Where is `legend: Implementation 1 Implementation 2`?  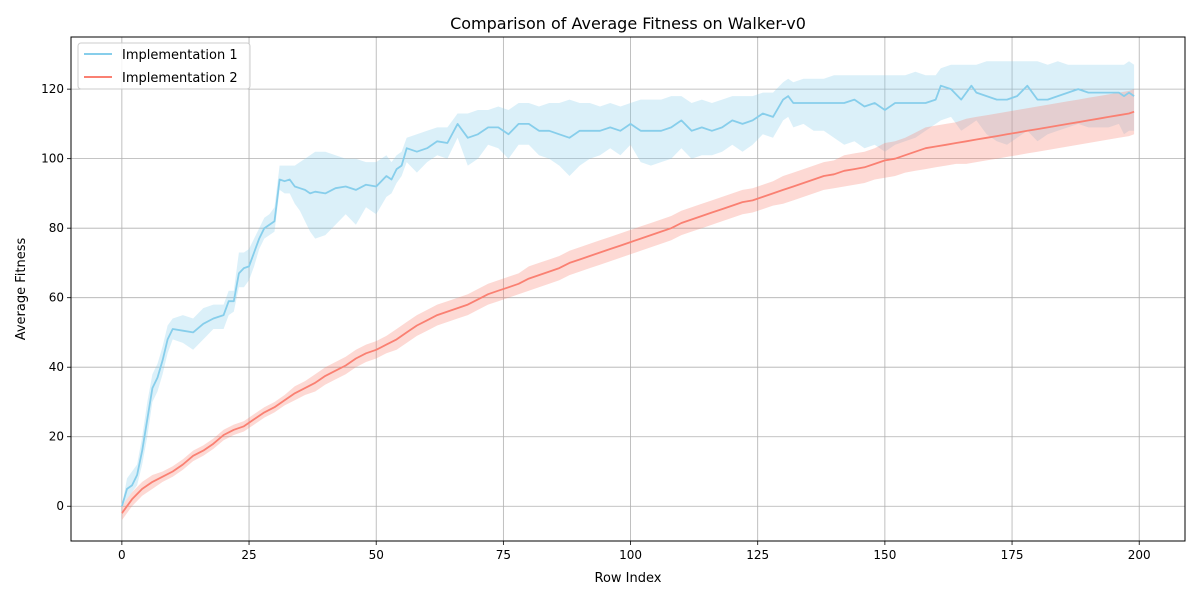 legend: Implementation 1 Implementation 2 is located at coordinates (164, 66).